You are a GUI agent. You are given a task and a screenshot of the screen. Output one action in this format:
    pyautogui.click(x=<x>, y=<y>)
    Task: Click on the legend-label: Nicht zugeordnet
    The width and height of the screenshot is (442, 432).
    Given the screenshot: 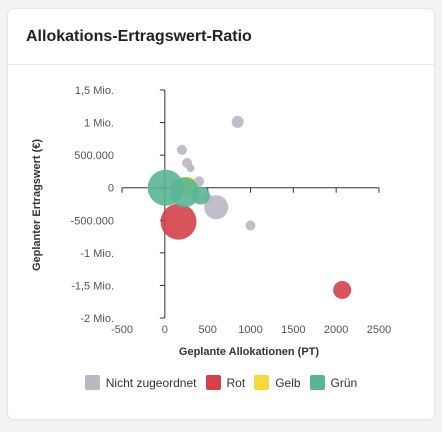 What is the action you would take?
    pyautogui.click(x=151, y=382)
    